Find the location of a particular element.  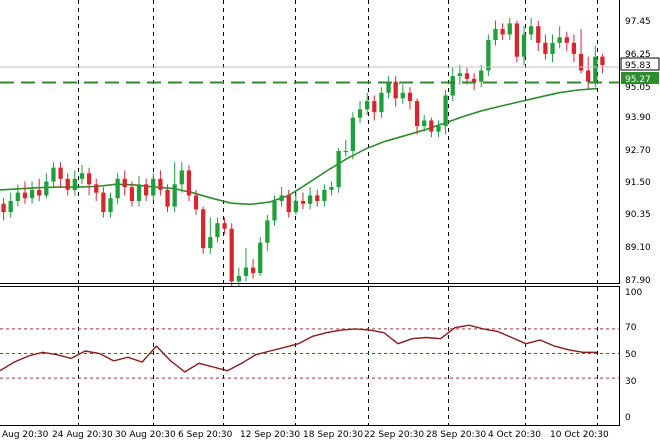

price-tick-label: 95.05 is located at coordinates (638, 88).